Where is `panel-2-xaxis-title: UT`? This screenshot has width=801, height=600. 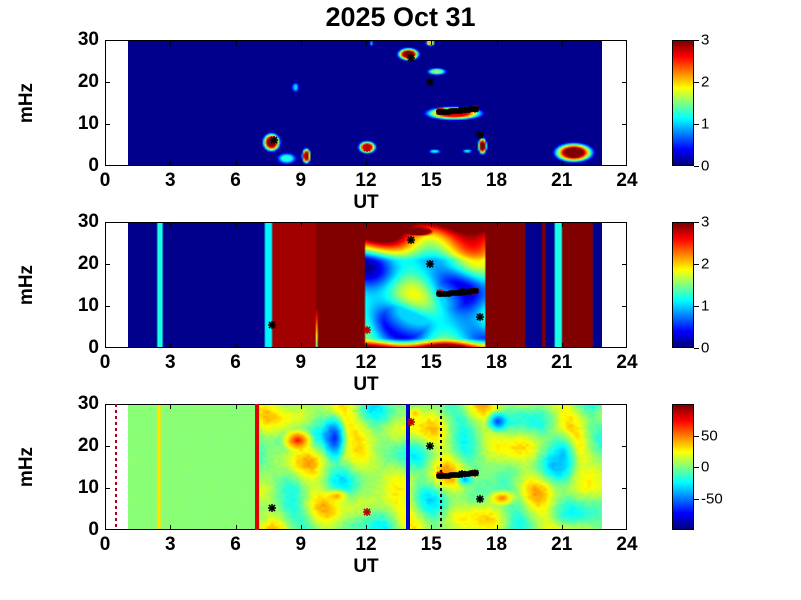 panel-2-xaxis-title: UT is located at coordinates (366, 384).